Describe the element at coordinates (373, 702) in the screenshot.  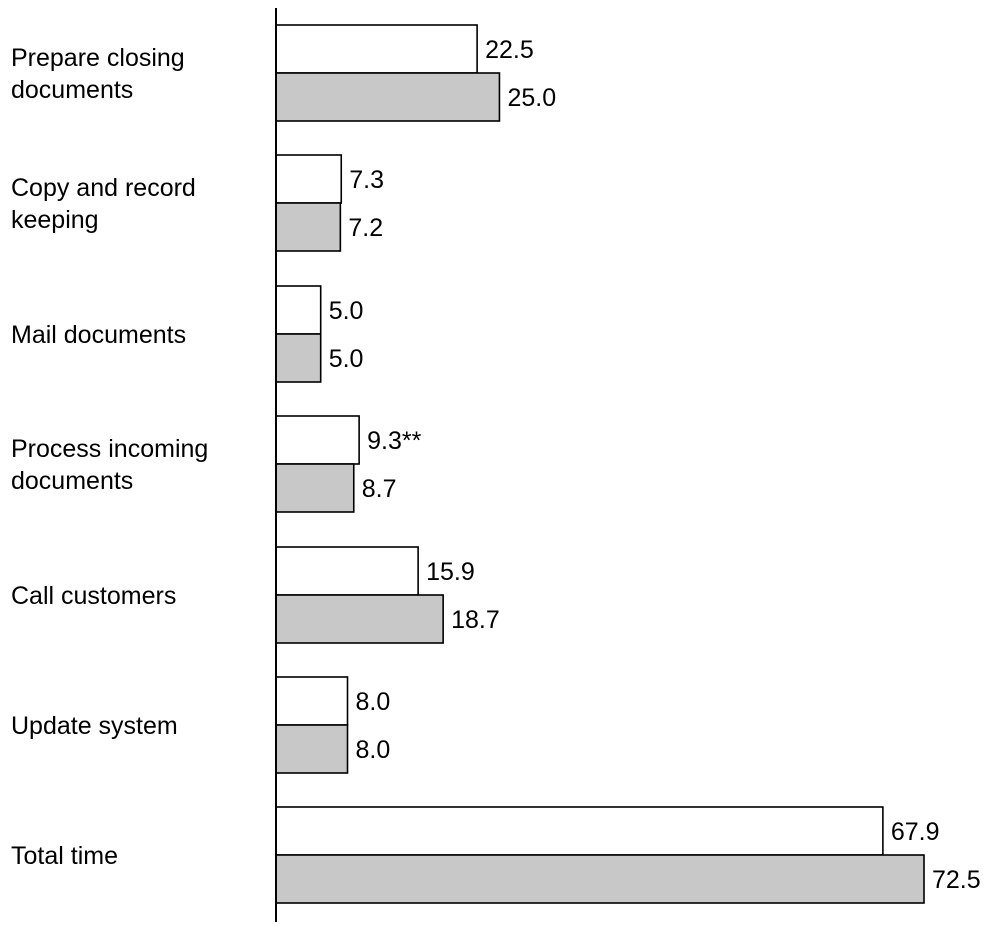
I see `value-label-series1-5: 8.0` at that location.